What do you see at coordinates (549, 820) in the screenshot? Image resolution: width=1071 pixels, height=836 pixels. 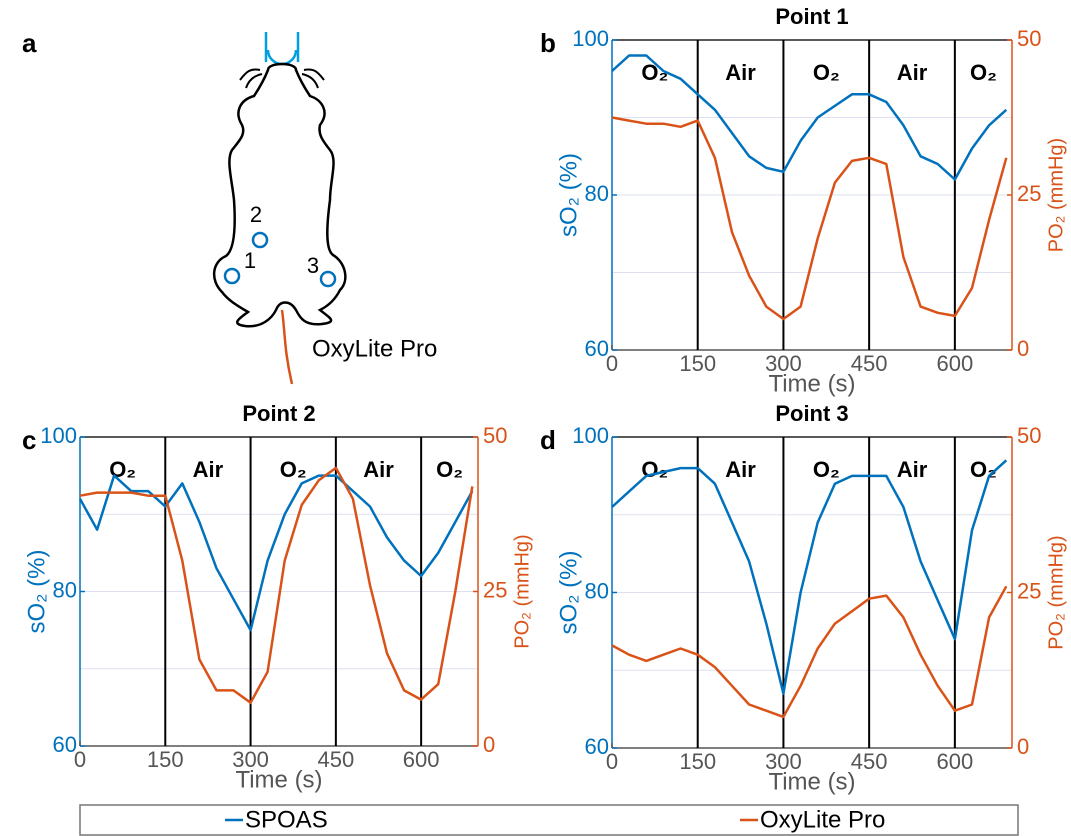 I see `legend-box` at bounding box center [549, 820].